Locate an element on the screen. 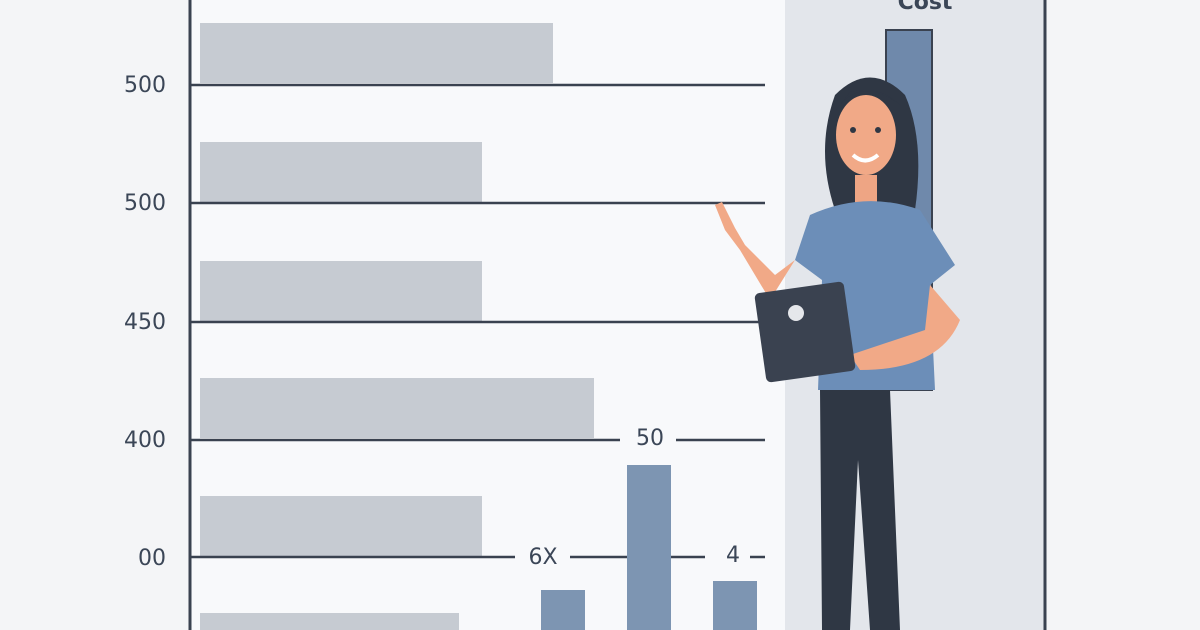 The image size is (1200, 630). annotation: 50 is located at coordinates (650, 438).